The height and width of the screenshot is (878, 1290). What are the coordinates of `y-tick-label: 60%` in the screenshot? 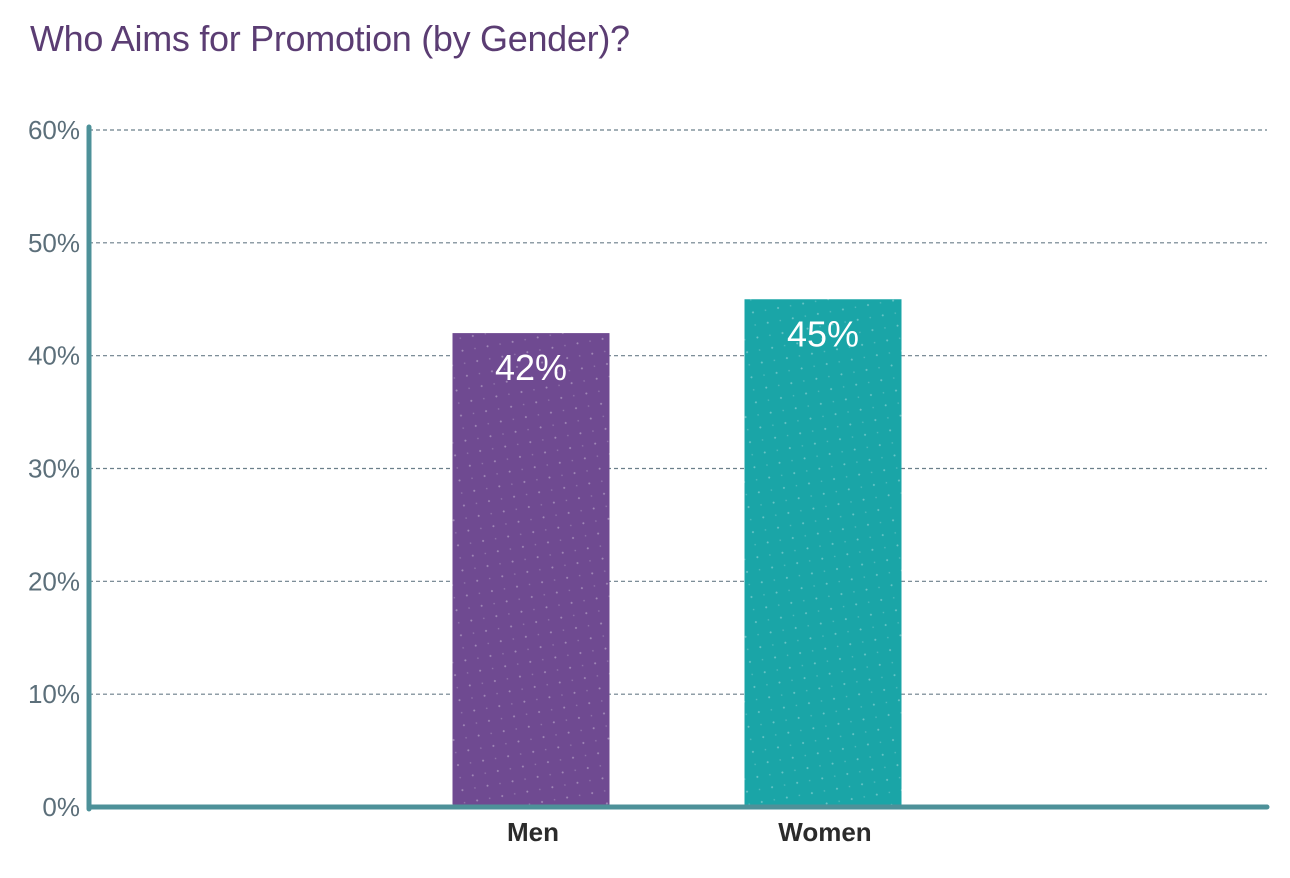 It's located at (54, 130).